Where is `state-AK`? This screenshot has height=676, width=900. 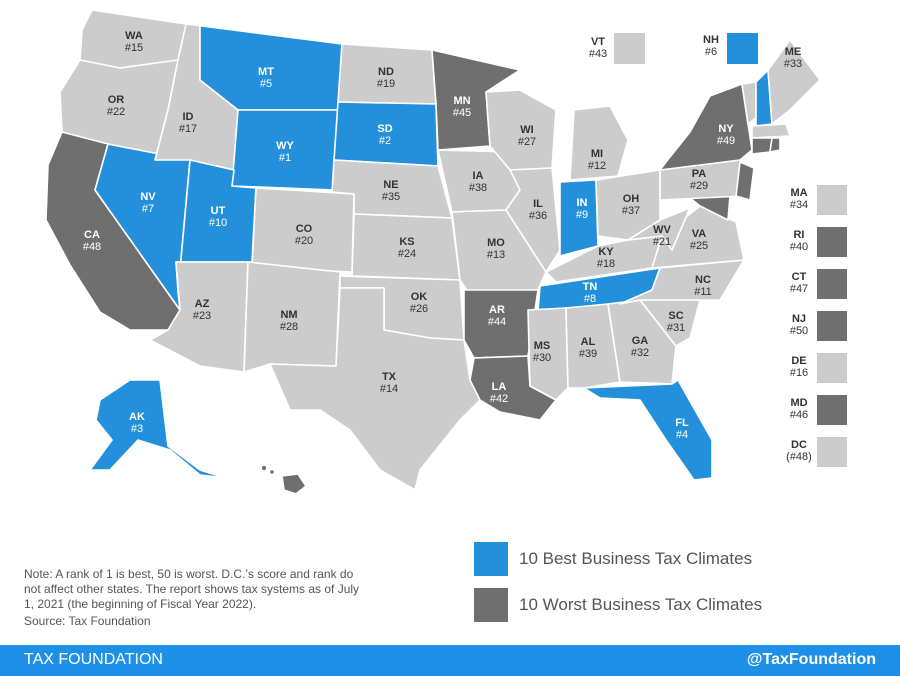
state-AK is located at coordinates (157, 429).